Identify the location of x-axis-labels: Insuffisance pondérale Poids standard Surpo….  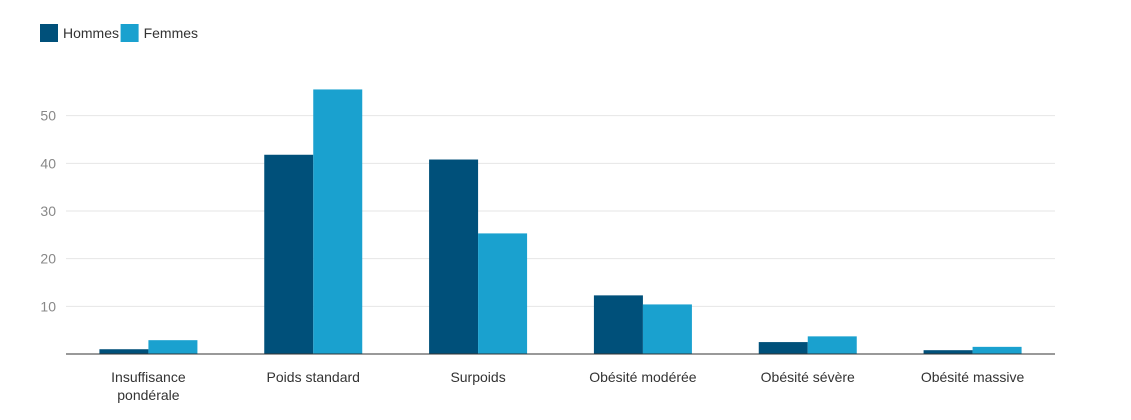
(567, 386).